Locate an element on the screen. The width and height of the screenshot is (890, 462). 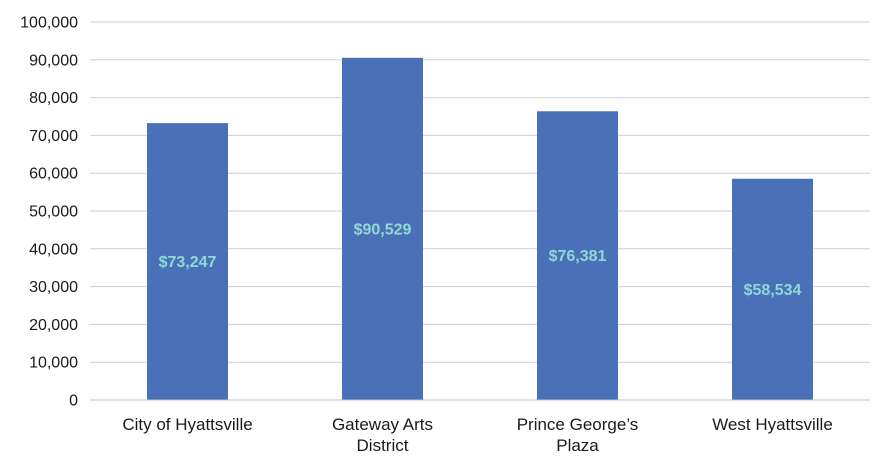
category-label: District is located at coordinates (383, 445).